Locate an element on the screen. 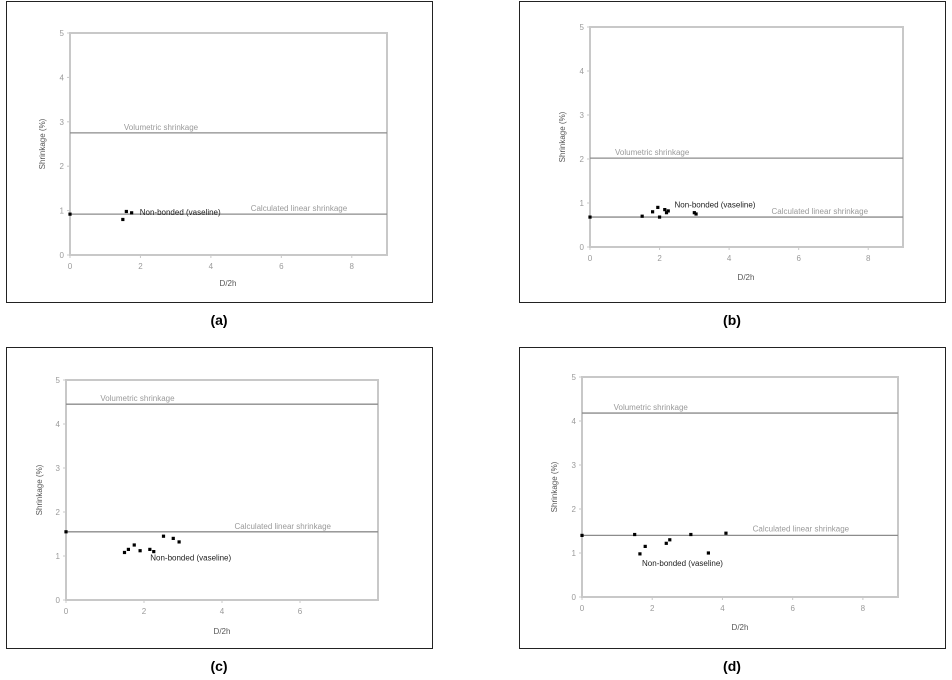  y-axis-title-a: Shrinkage (%) is located at coordinates (42, 143).